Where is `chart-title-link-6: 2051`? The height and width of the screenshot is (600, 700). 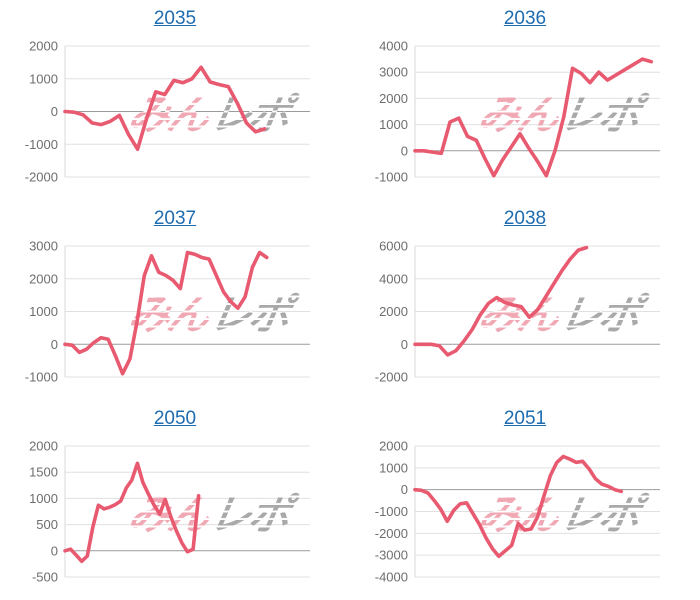 chart-title-link-6: 2051 is located at coordinates (525, 418).